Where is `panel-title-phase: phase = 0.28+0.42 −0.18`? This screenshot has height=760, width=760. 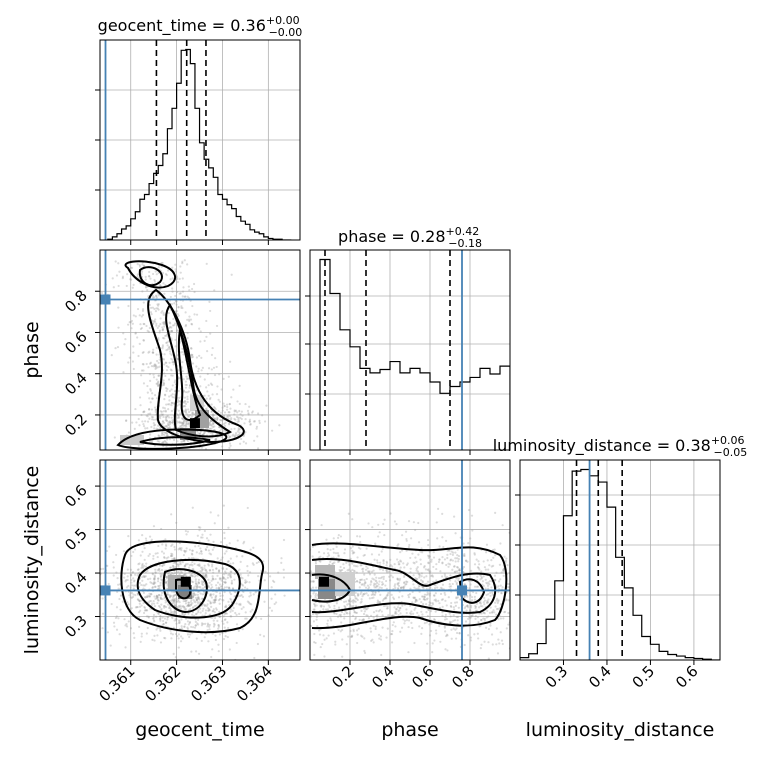 panel-title-phase: phase = 0.28+0.42 −0.18 is located at coordinates (410, 237).